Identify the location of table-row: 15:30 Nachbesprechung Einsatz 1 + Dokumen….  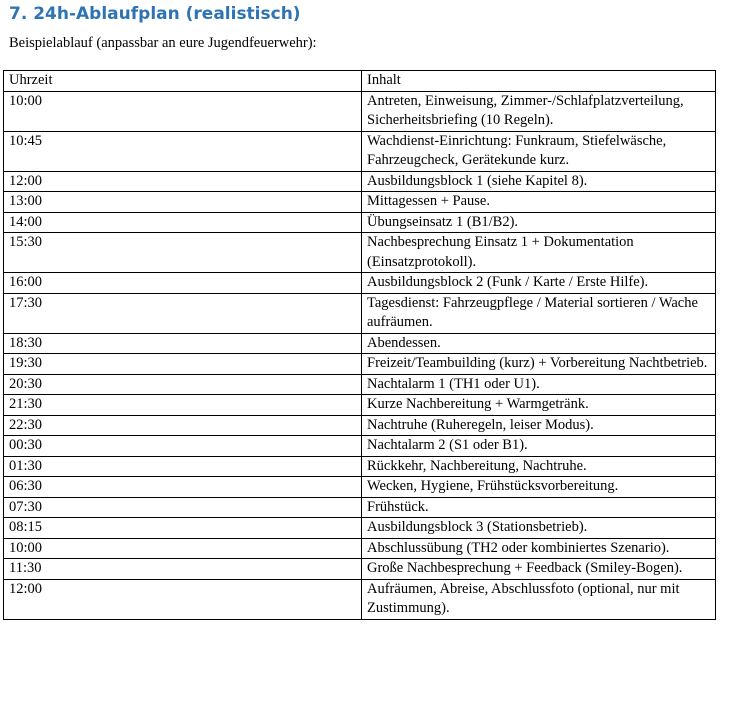
(359, 252).